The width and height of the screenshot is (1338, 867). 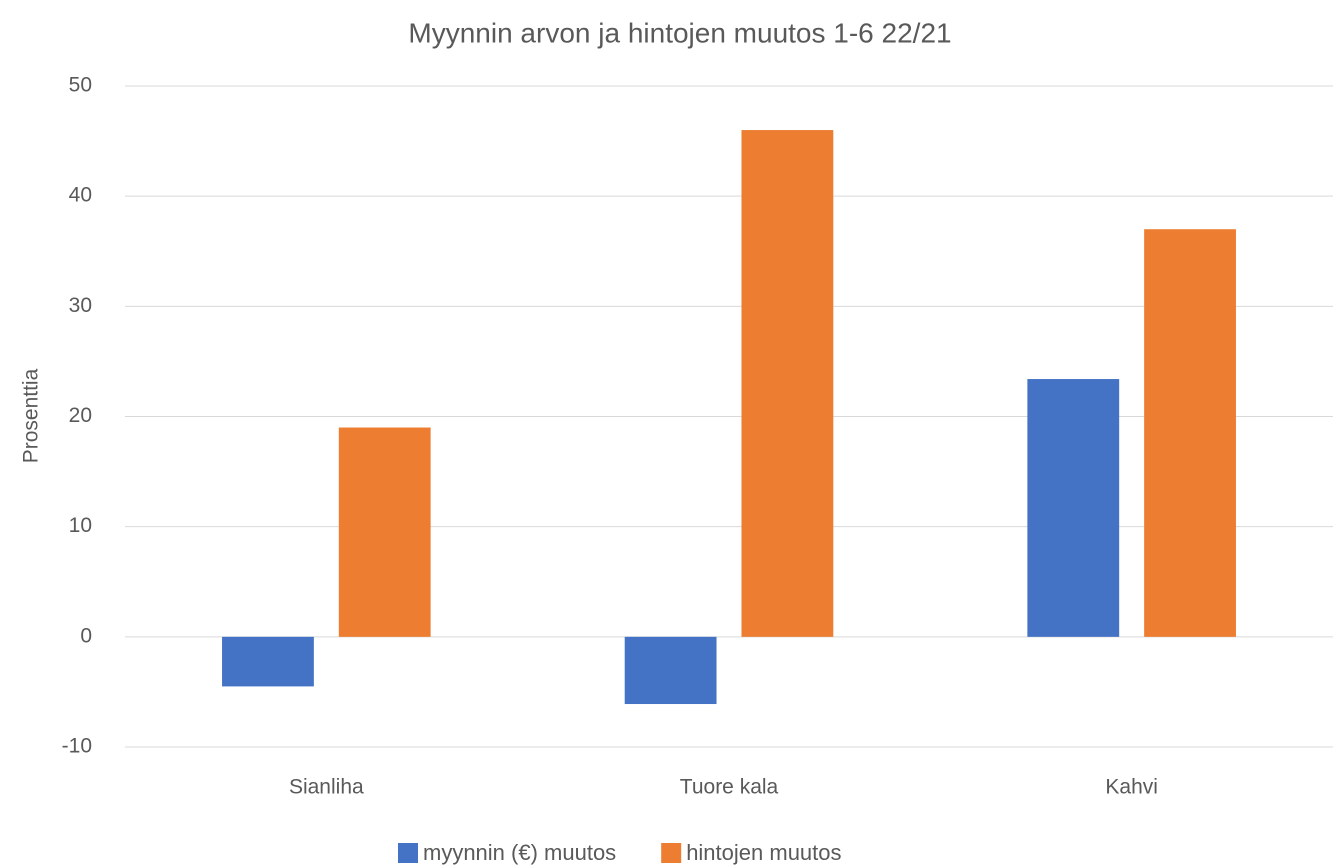 I want to click on y-tick-label: 30, so click(x=80, y=305).